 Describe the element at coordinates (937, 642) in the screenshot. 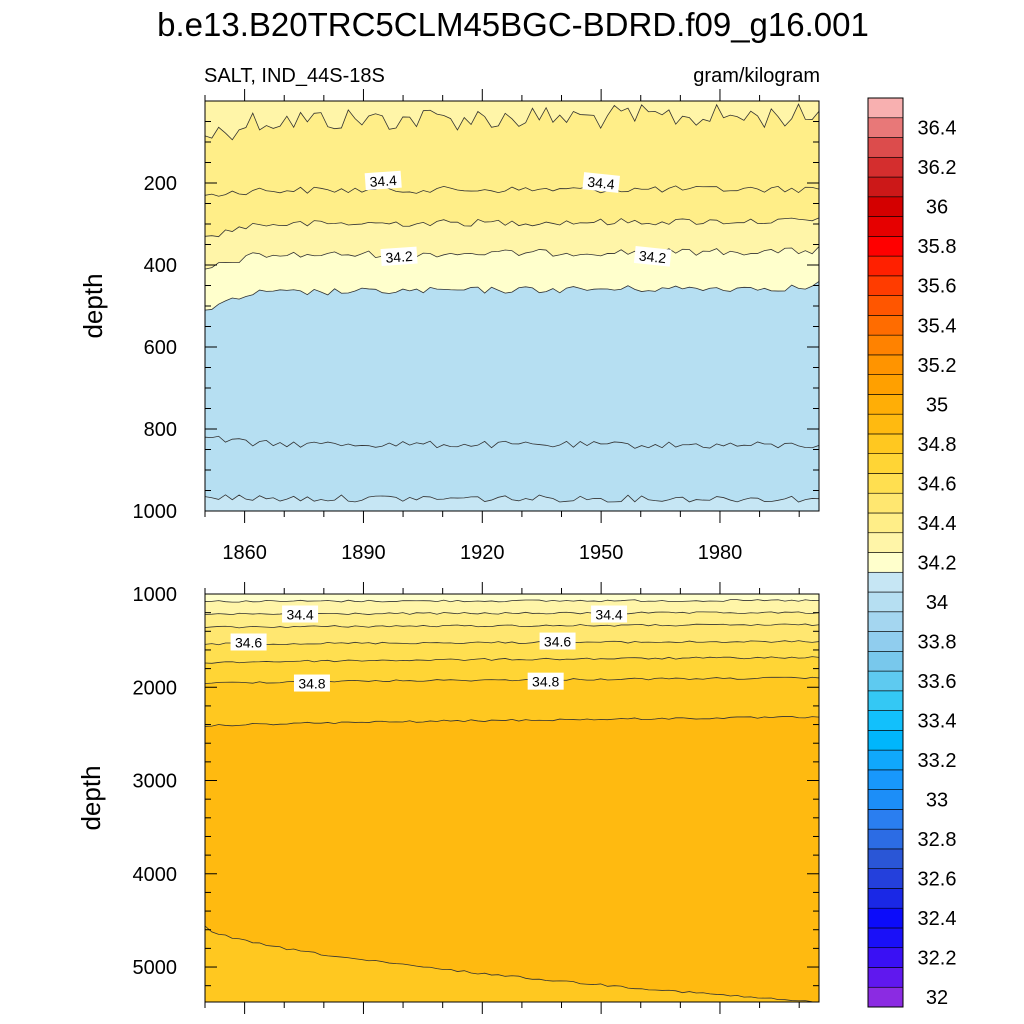

I see `colorbar-label: 33.8` at that location.